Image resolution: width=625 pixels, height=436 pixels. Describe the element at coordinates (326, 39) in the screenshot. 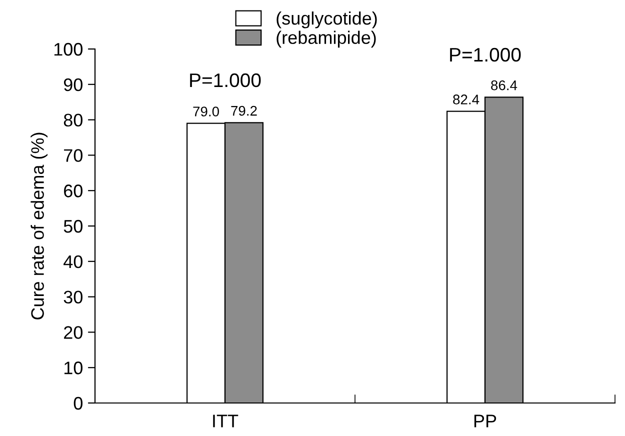

I see `legend-label: (rebamipide)` at that location.